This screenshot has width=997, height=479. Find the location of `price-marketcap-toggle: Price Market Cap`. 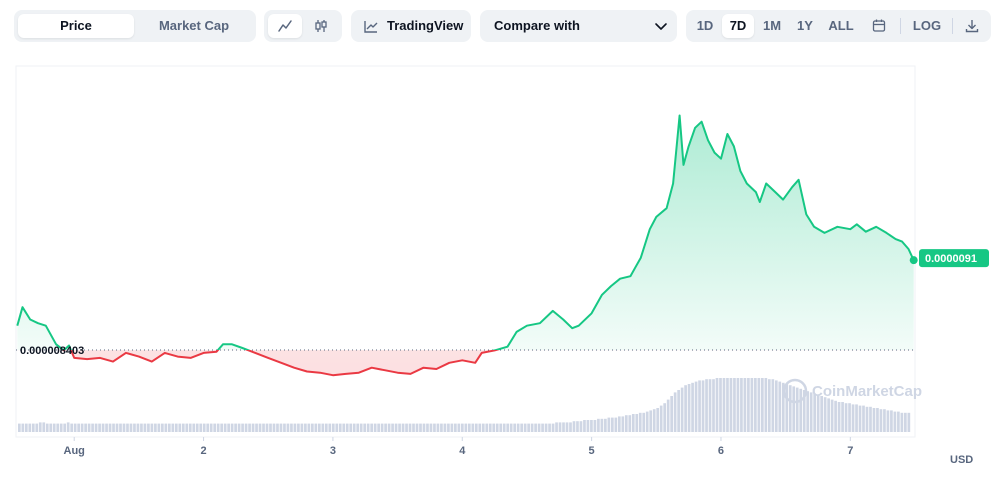

price-marketcap-toggle: Price Market Cap is located at coordinates (135, 26).